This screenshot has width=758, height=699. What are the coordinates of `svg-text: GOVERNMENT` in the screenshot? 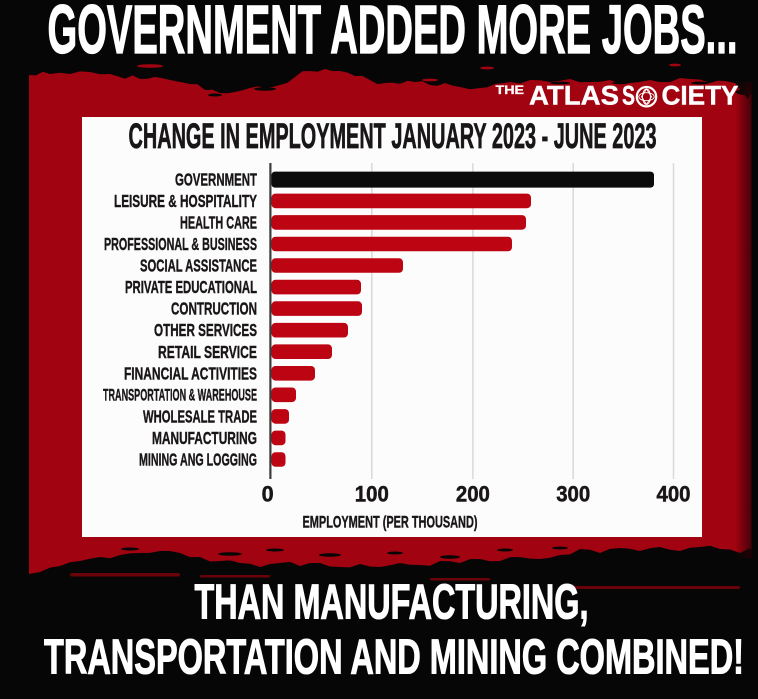 It's located at (216, 179).